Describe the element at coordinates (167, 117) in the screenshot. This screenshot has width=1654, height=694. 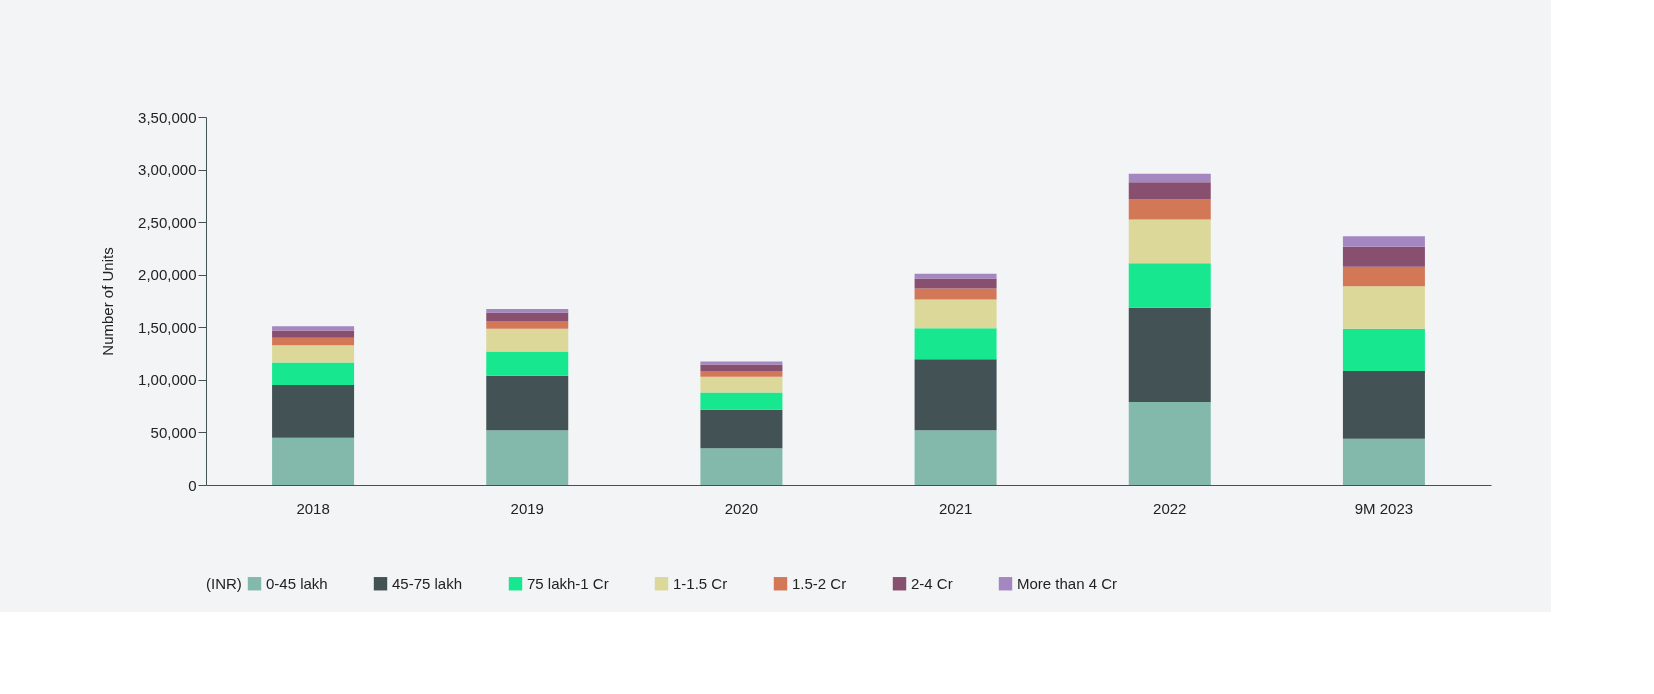
I see `y-tick-label: 3,50,000` at that location.